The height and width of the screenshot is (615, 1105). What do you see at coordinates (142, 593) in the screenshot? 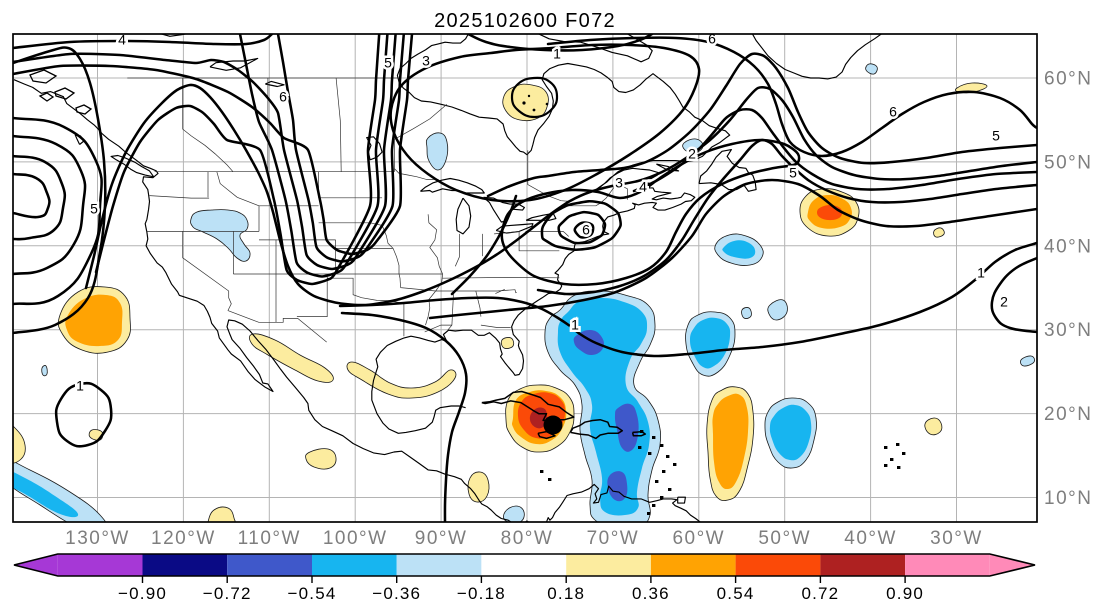
I see `svg-text: −0.90` at bounding box center [142, 593].